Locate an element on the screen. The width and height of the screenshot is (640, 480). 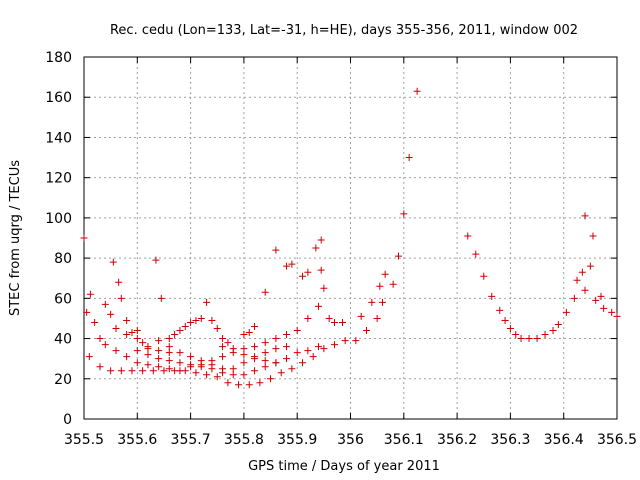
x-tick-label: 356.2 is located at coordinates (457, 440).